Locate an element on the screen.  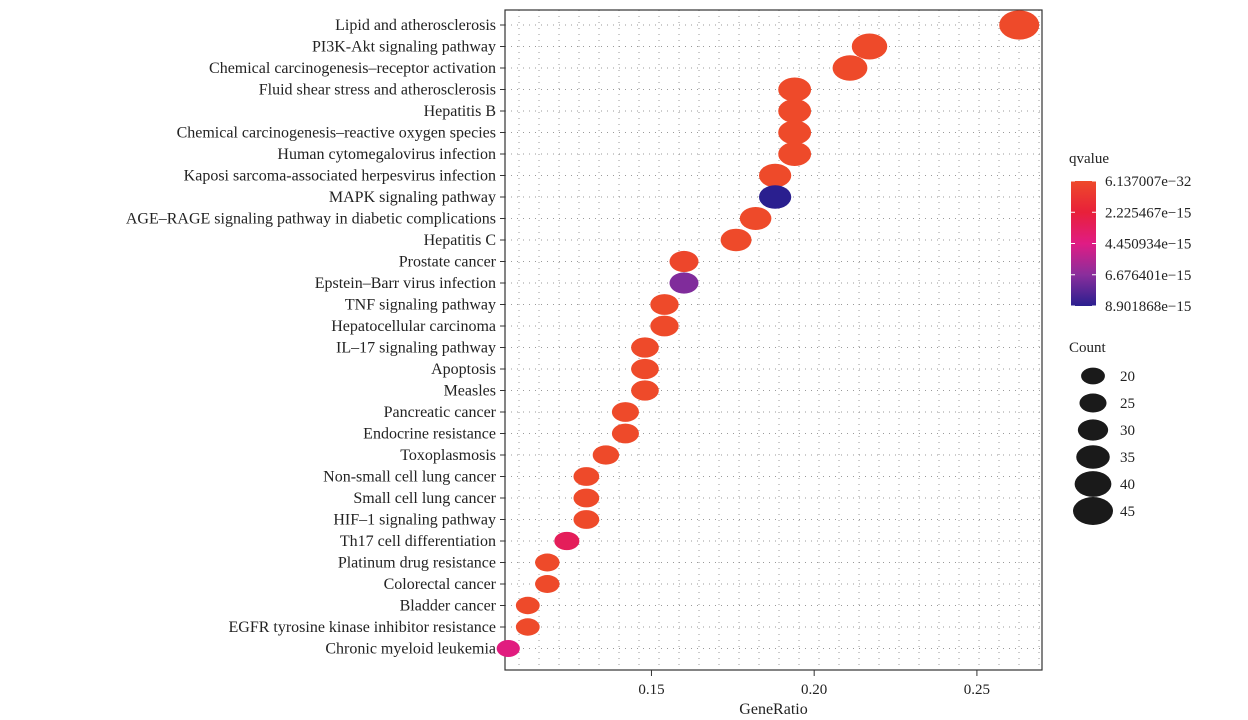
count-legend-items: 20 25 30 35 40 45 is located at coordinates (1104, 446).